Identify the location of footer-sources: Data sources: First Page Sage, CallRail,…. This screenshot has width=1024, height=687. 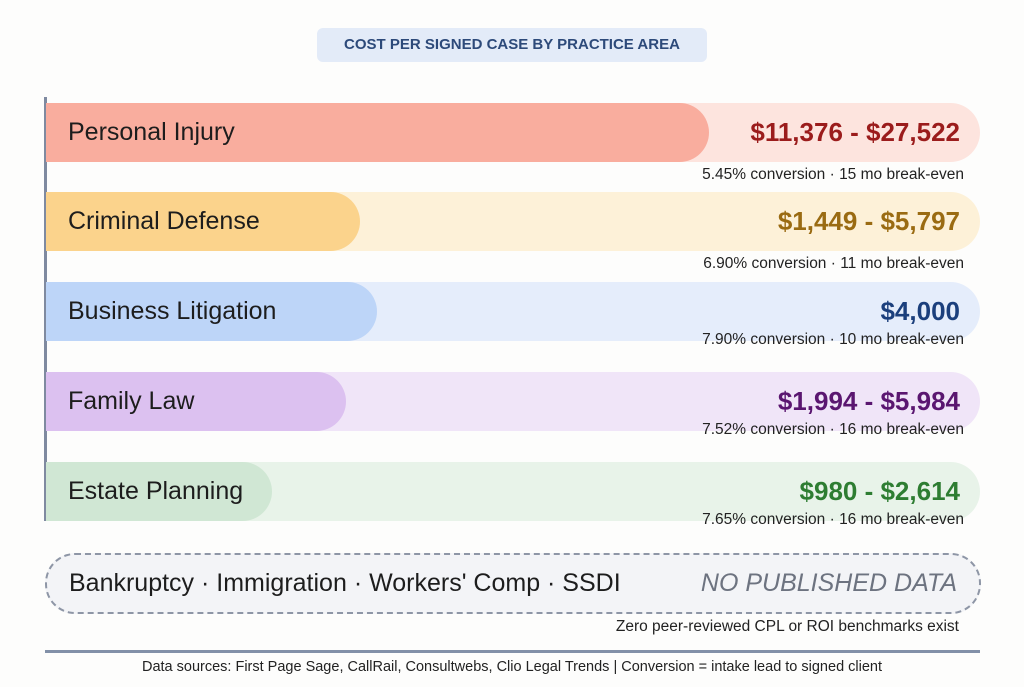
(512, 667).